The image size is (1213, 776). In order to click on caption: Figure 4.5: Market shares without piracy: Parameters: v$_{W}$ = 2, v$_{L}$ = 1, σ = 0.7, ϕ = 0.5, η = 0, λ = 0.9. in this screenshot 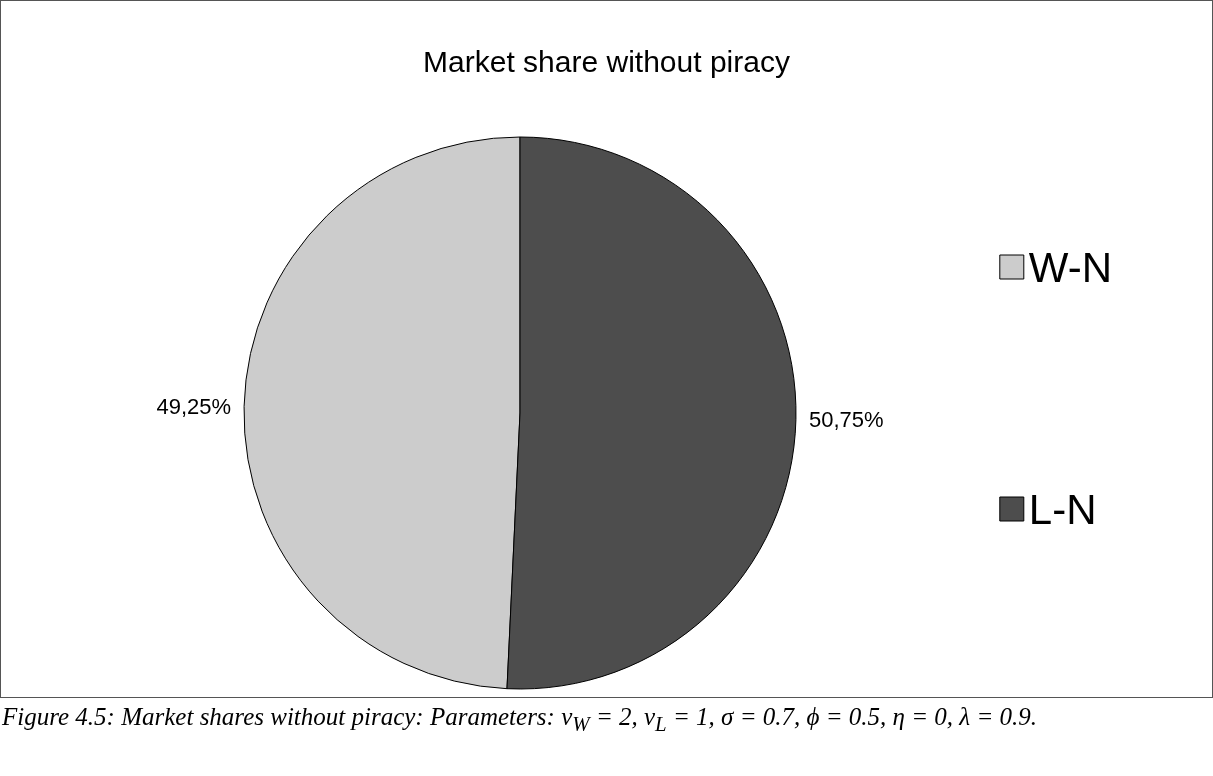, I will do `click(520, 720)`.